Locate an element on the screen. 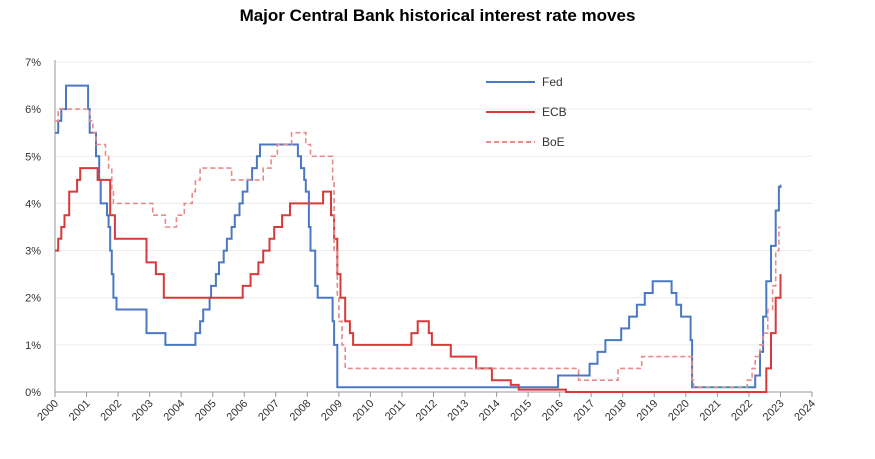 The image size is (875, 459). x-tick-label: 2002 is located at coordinates (111, 411).